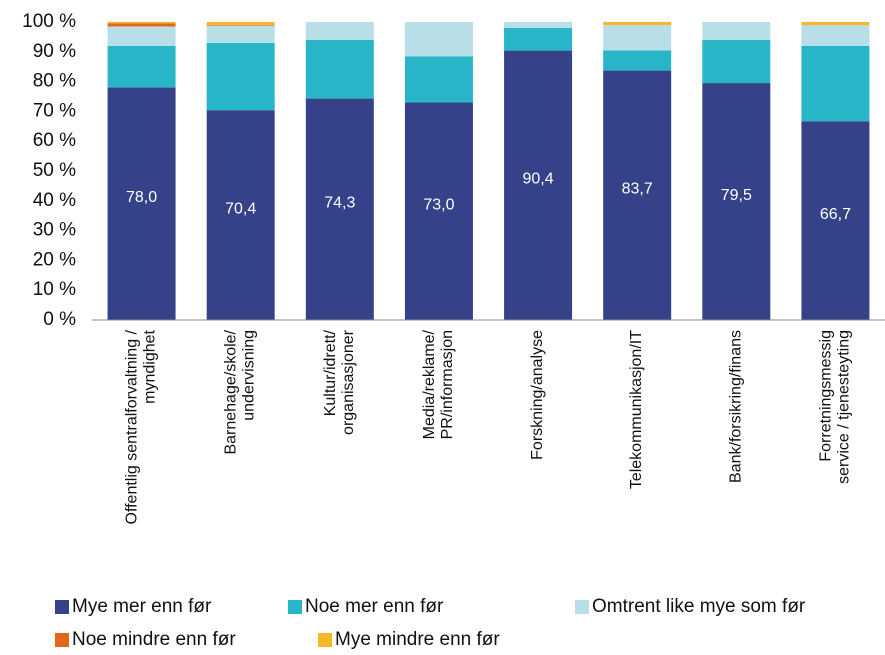  I want to click on y-tick-label: 30 %, so click(54, 230).